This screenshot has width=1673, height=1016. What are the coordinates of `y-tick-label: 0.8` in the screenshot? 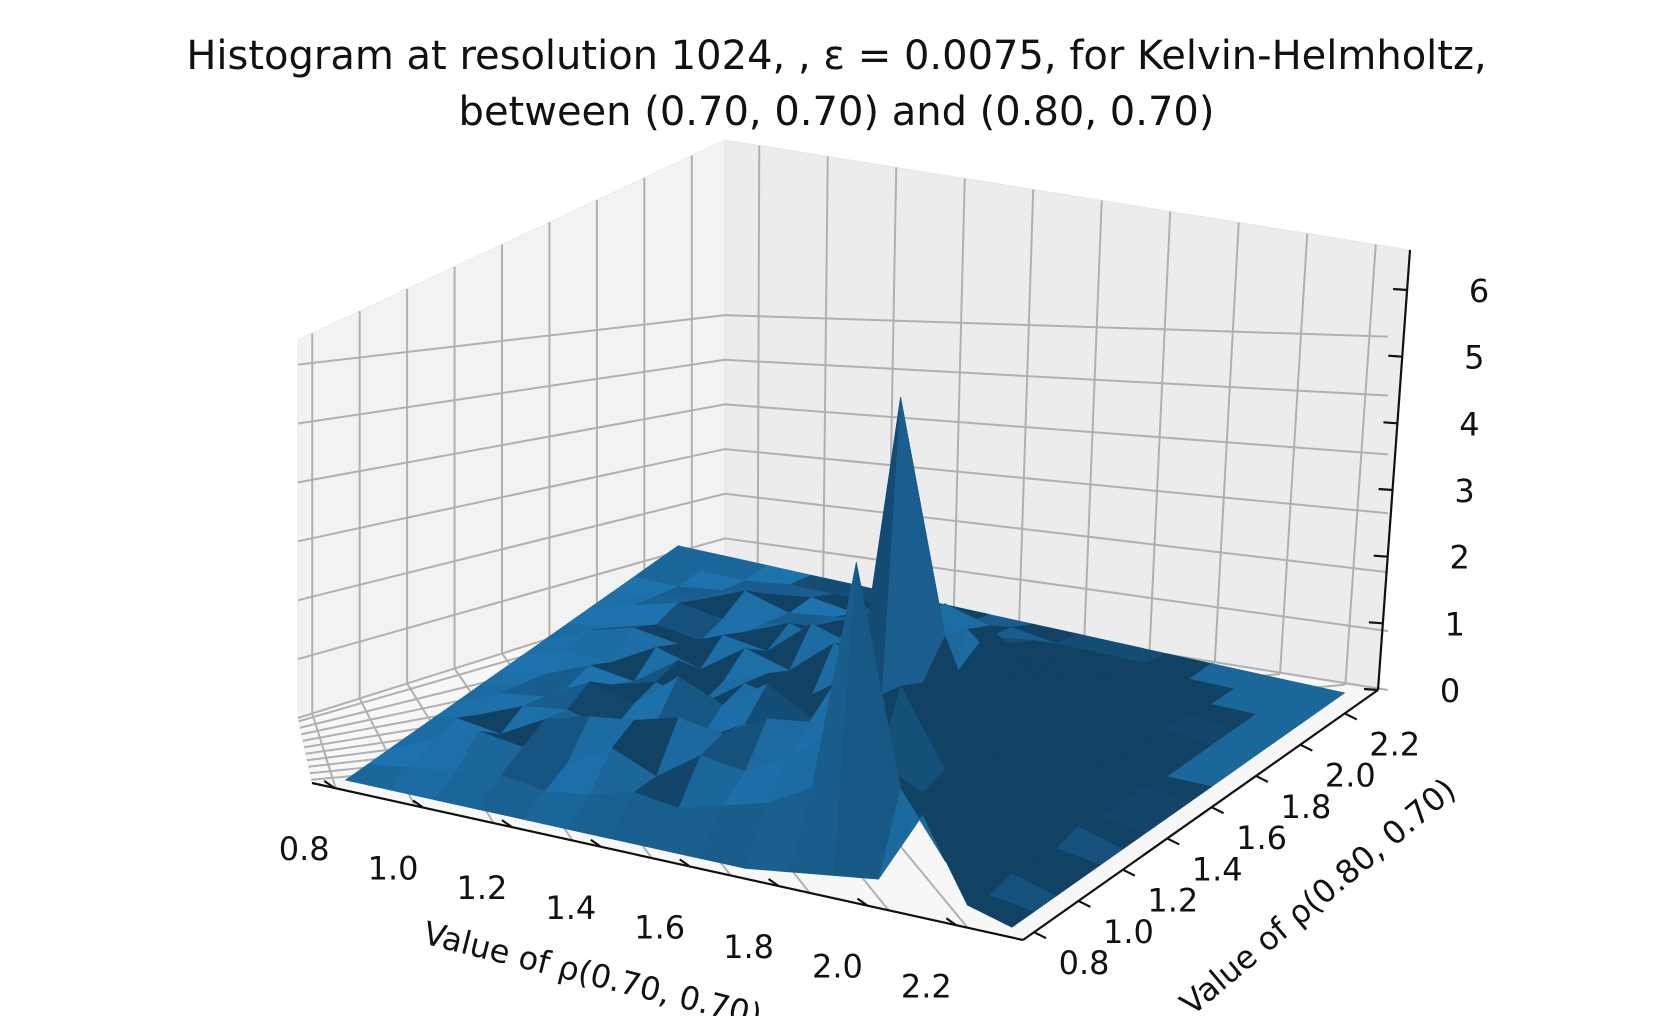 It's located at (1084, 963).